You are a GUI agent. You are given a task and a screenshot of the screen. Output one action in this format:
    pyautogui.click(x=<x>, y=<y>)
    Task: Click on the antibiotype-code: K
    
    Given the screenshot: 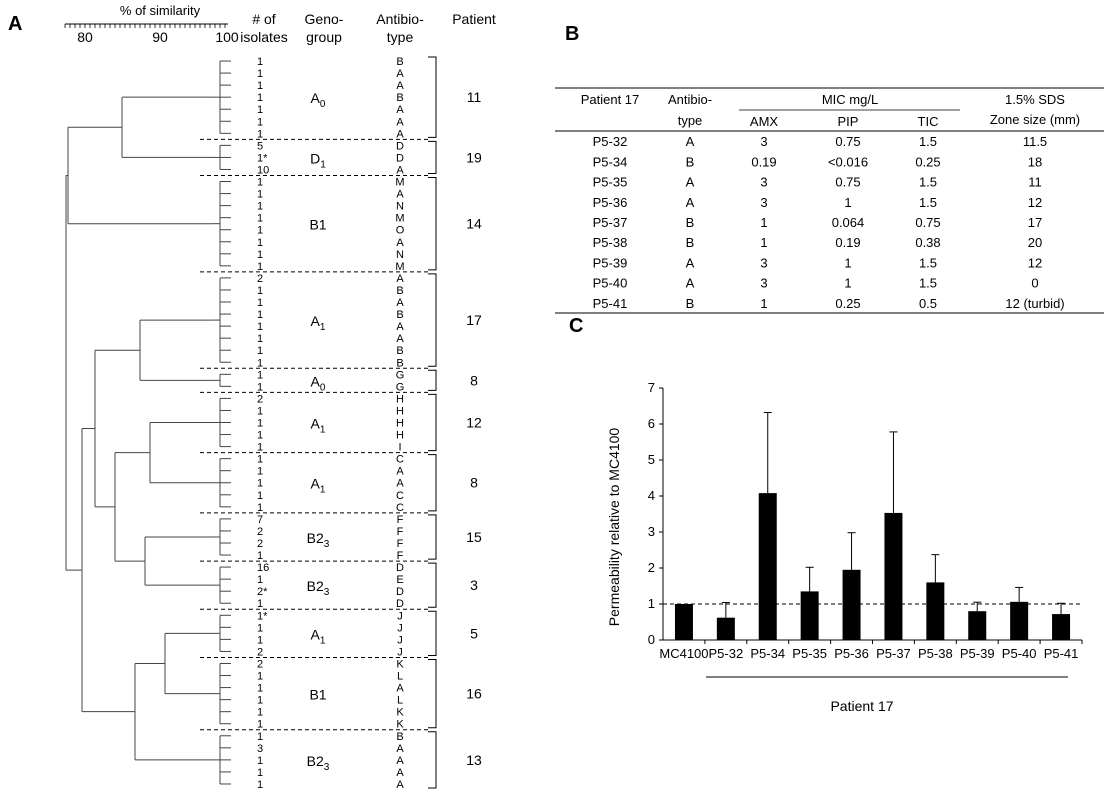 What is the action you would take?
    pyautogui.click(x=400, y=713)
    